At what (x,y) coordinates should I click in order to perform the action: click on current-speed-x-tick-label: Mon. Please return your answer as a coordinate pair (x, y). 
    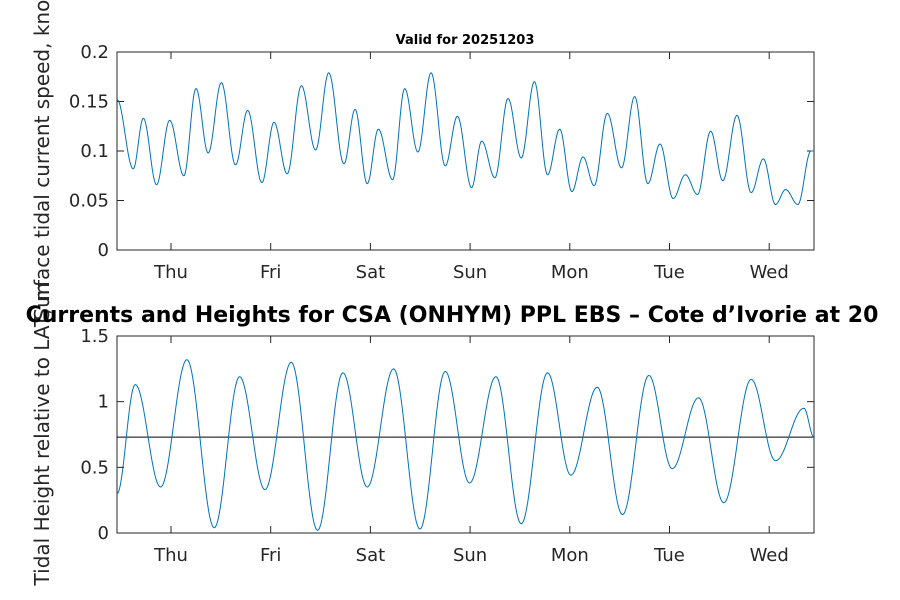
    Looking at the image, I should click on (570, 272).